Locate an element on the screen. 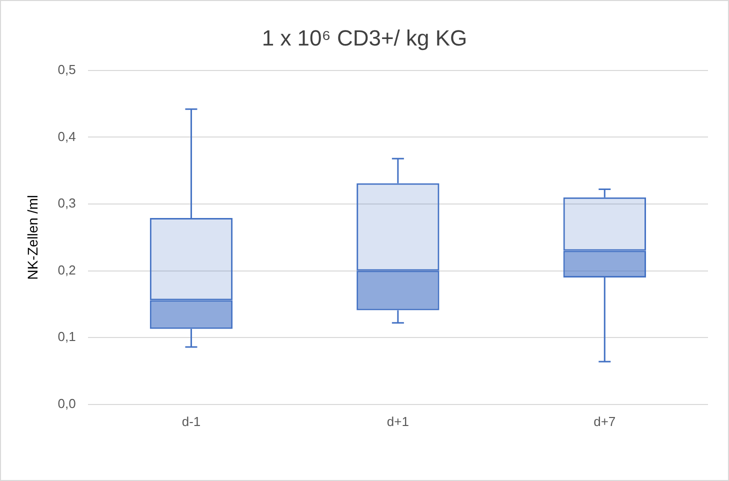  y-tick-label: 0,4 is located at coordinates (67, 136).